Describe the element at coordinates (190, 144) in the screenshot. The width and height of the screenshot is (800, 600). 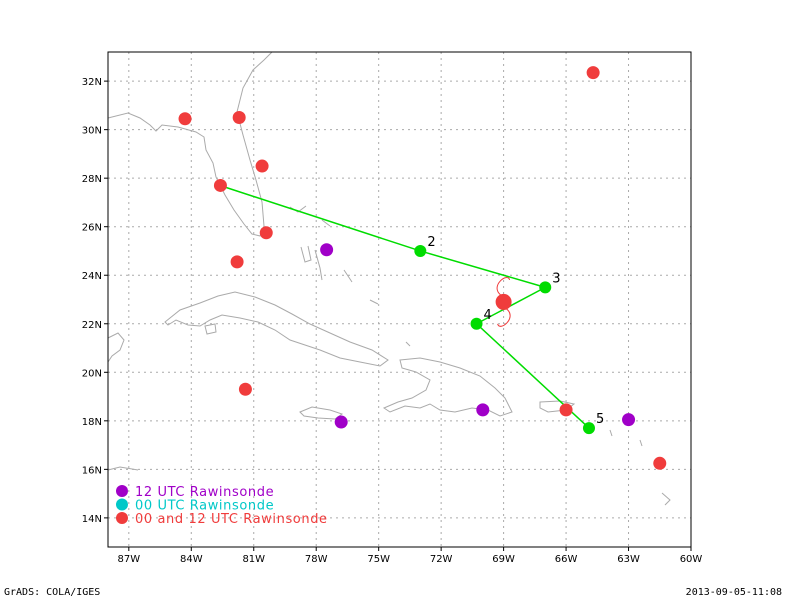
I see `coastline-florida` at that location.